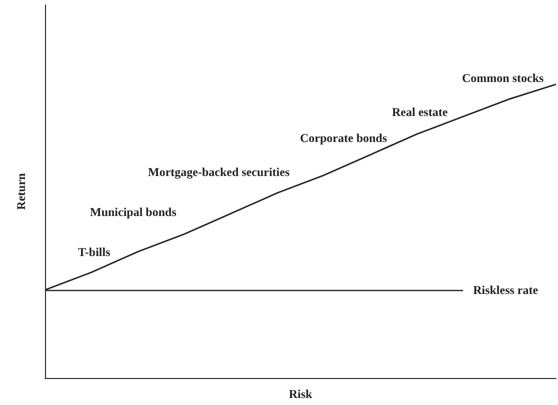  I want to click on ref-line-label: Riskless rate, so click(506, 289).